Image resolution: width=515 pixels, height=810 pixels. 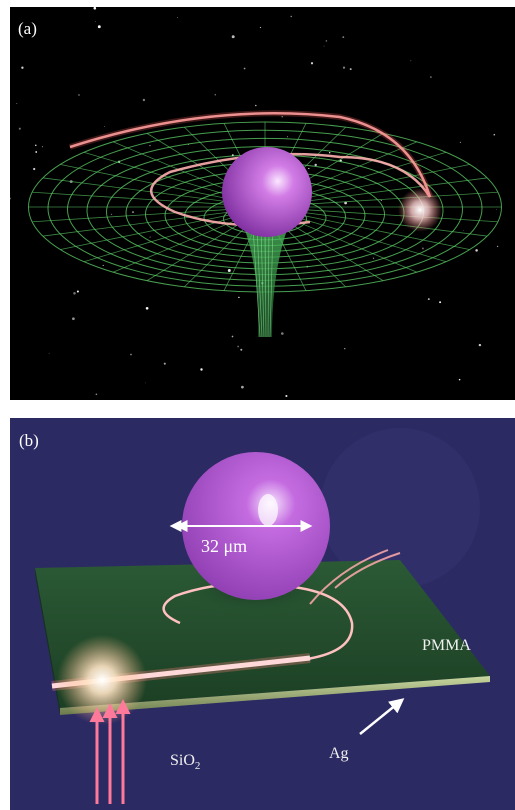 What do you see at coordinates (355, 577) in the screenshot?
I see `waveguide-branch` at bounding box center [355, 577].